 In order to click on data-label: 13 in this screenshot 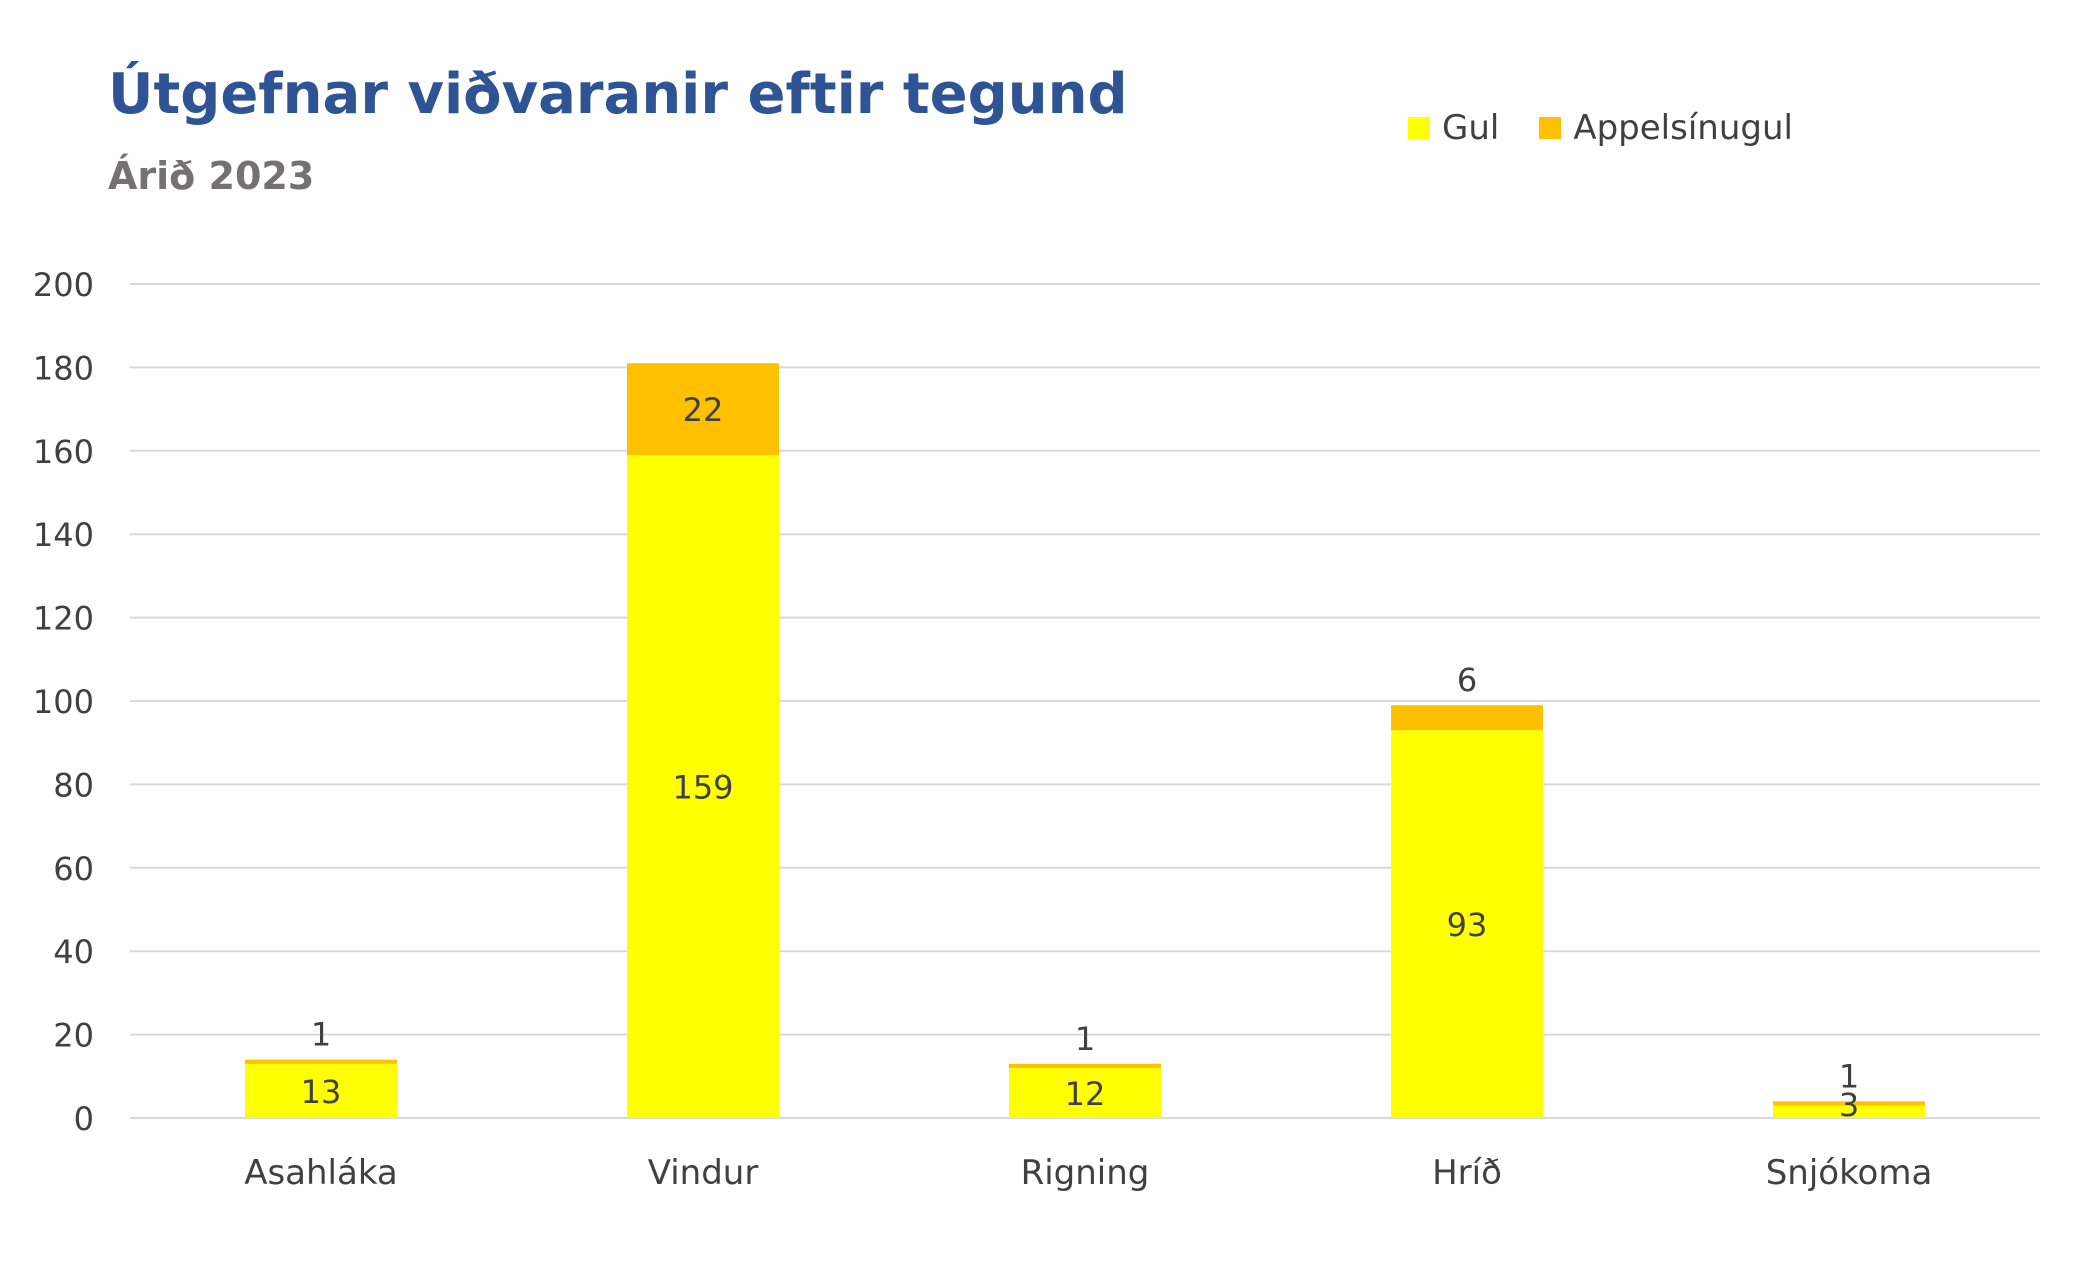, I will do `click(321, 1092)`.